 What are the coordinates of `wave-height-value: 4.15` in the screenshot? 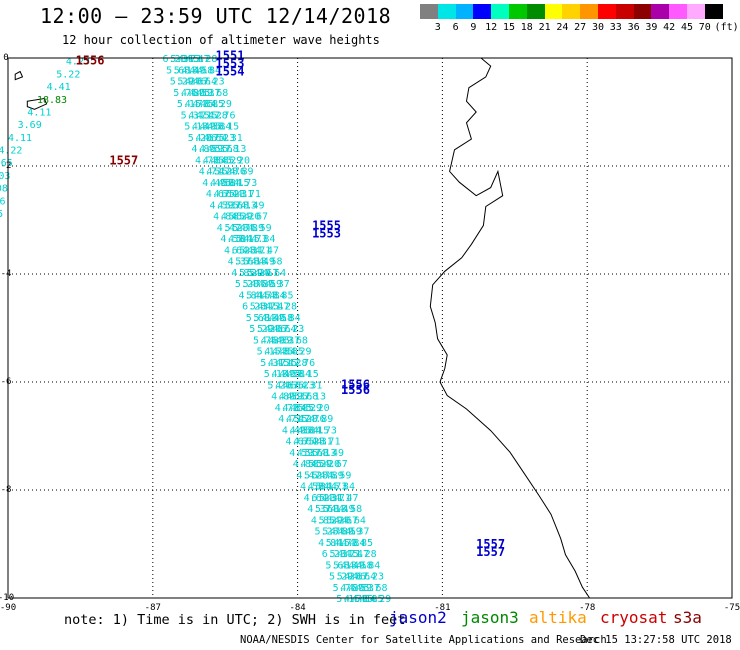 It's located at (0, 227).